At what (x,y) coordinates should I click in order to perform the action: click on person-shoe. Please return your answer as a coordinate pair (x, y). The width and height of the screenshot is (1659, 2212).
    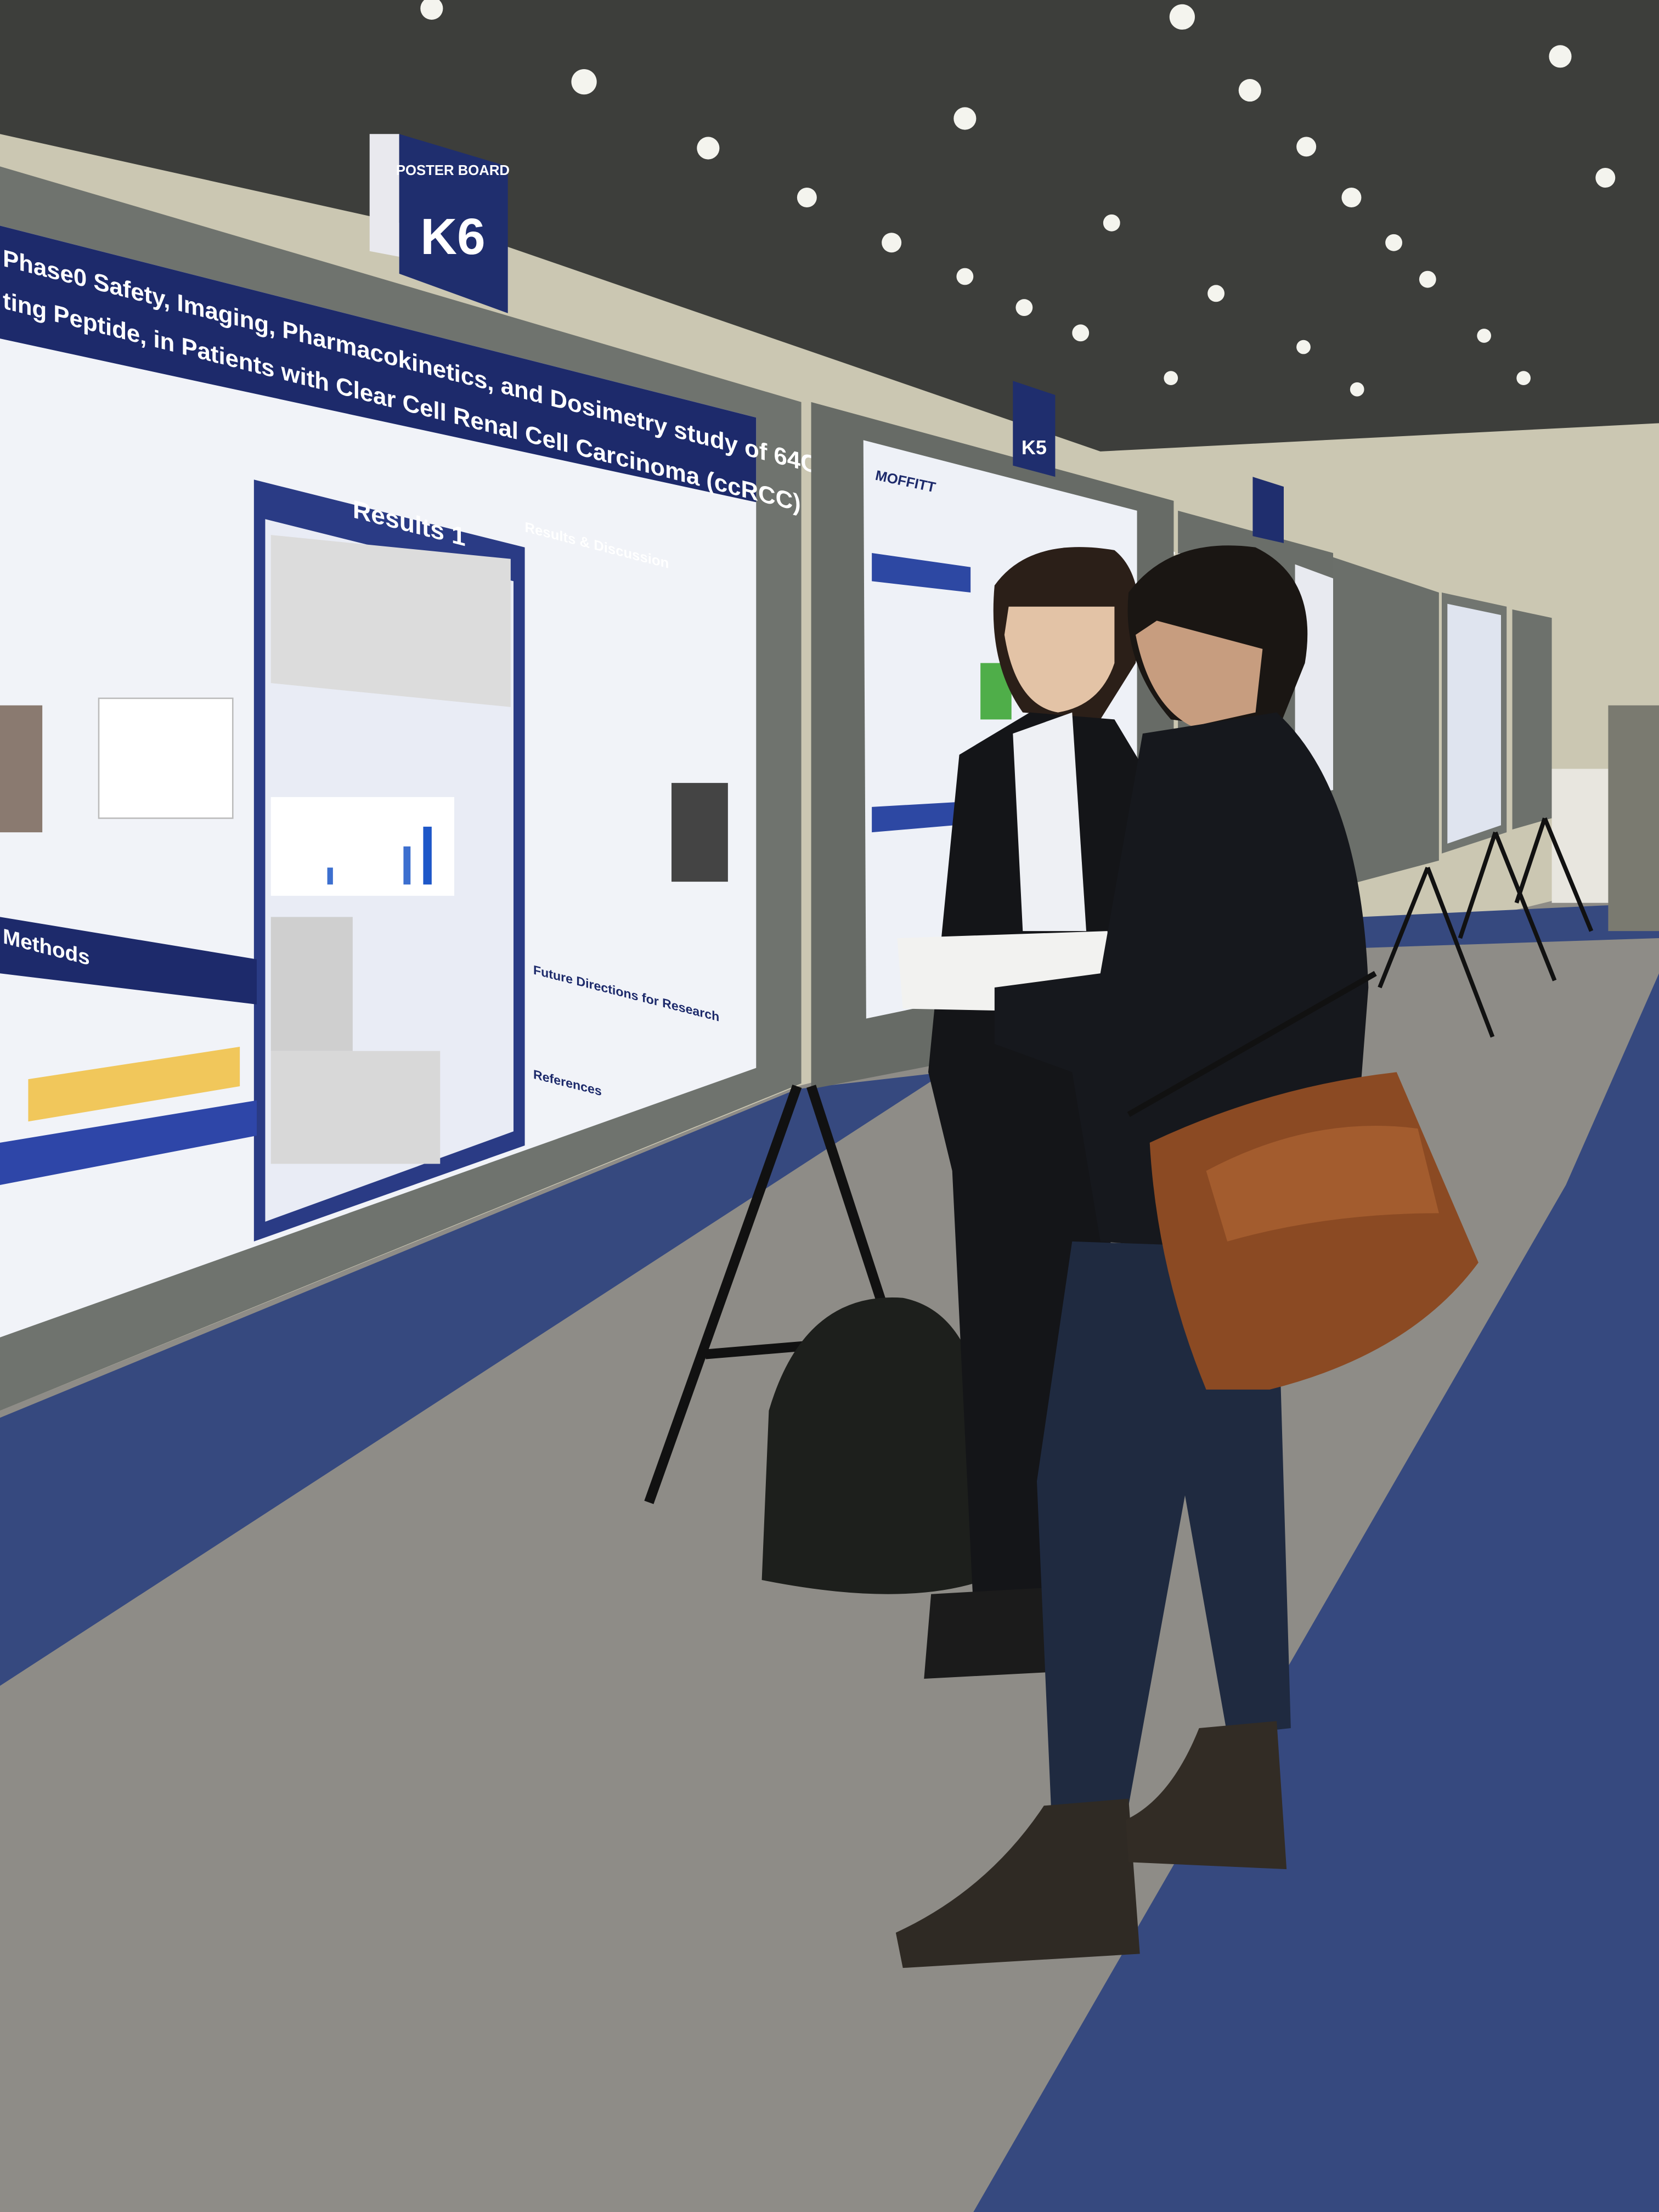
    Looking at the image, I should click on (991, 1633).